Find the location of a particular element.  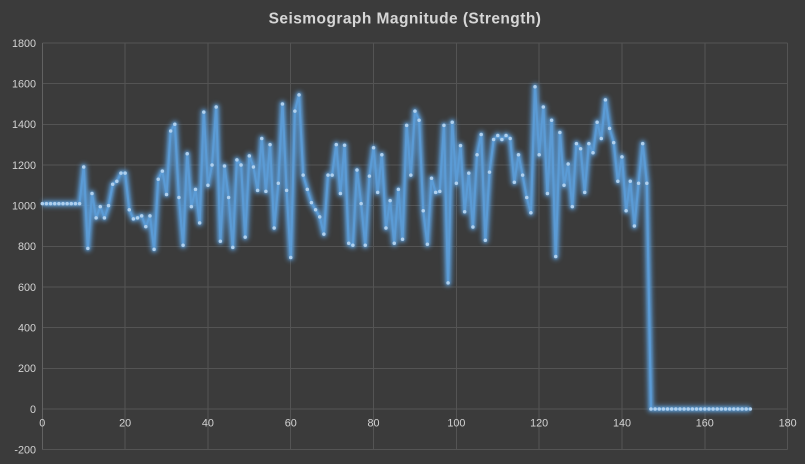

svg-text: 1400 is located at coordinates (24, 125).